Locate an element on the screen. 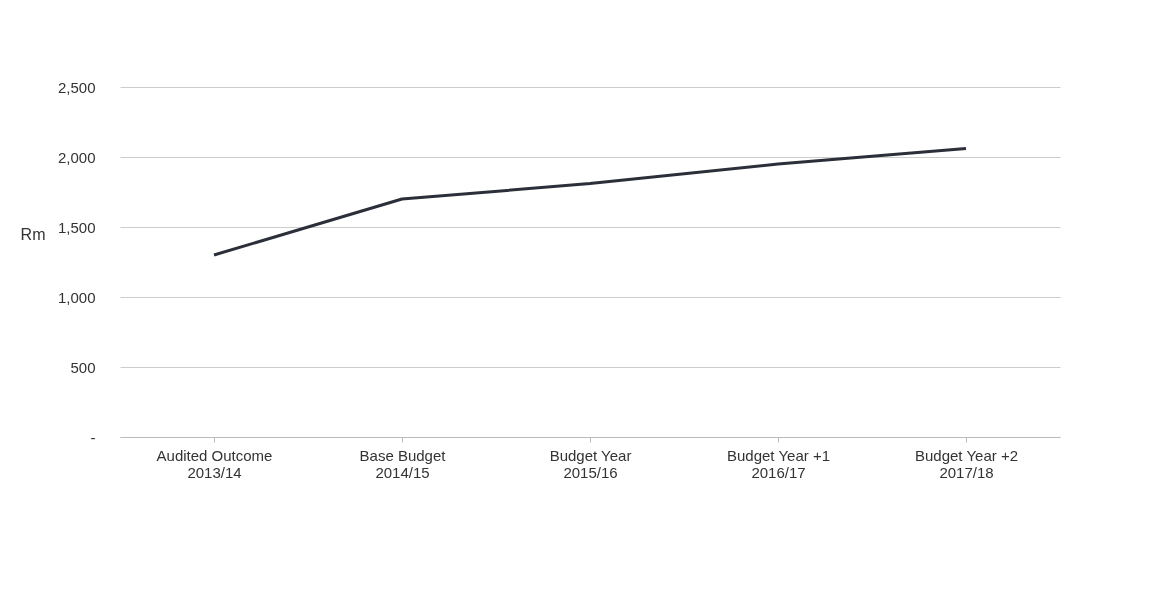  line-series is located at coordinates (590, 202).